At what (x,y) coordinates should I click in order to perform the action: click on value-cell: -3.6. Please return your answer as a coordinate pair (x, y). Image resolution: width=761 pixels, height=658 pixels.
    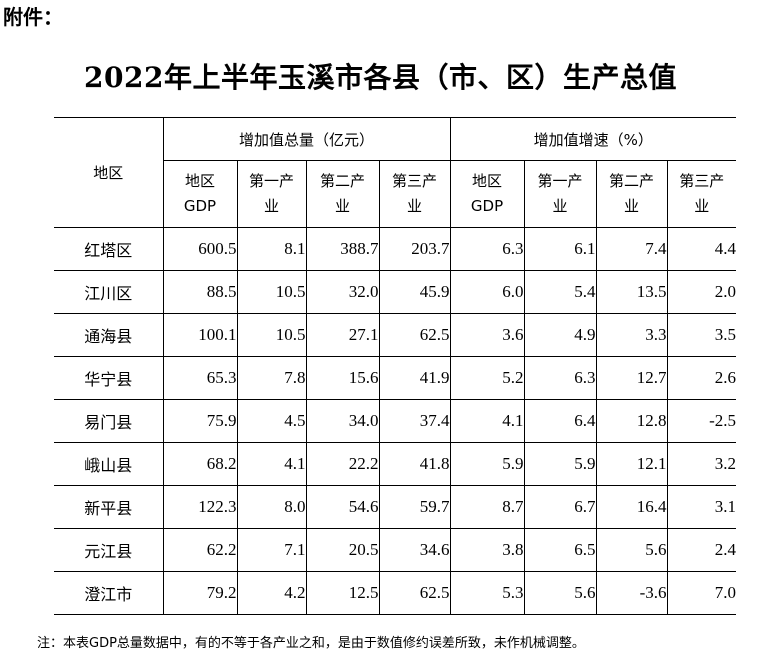
    Looking at the image, I should click on (631, 593).